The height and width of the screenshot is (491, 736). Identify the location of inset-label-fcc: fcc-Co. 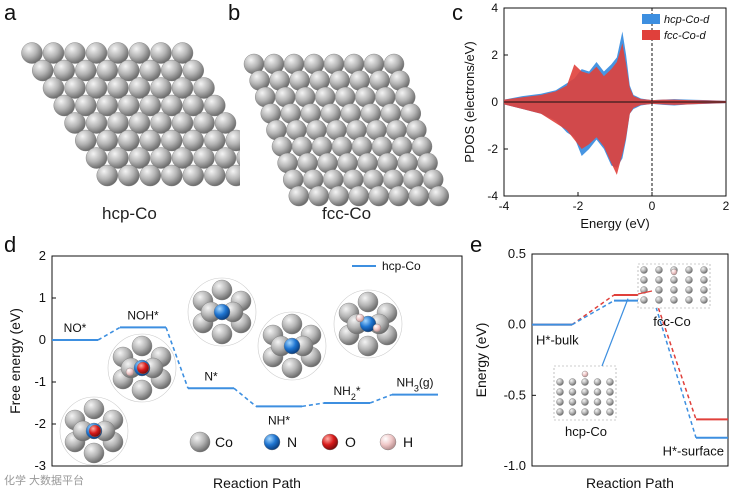
(672, 321).